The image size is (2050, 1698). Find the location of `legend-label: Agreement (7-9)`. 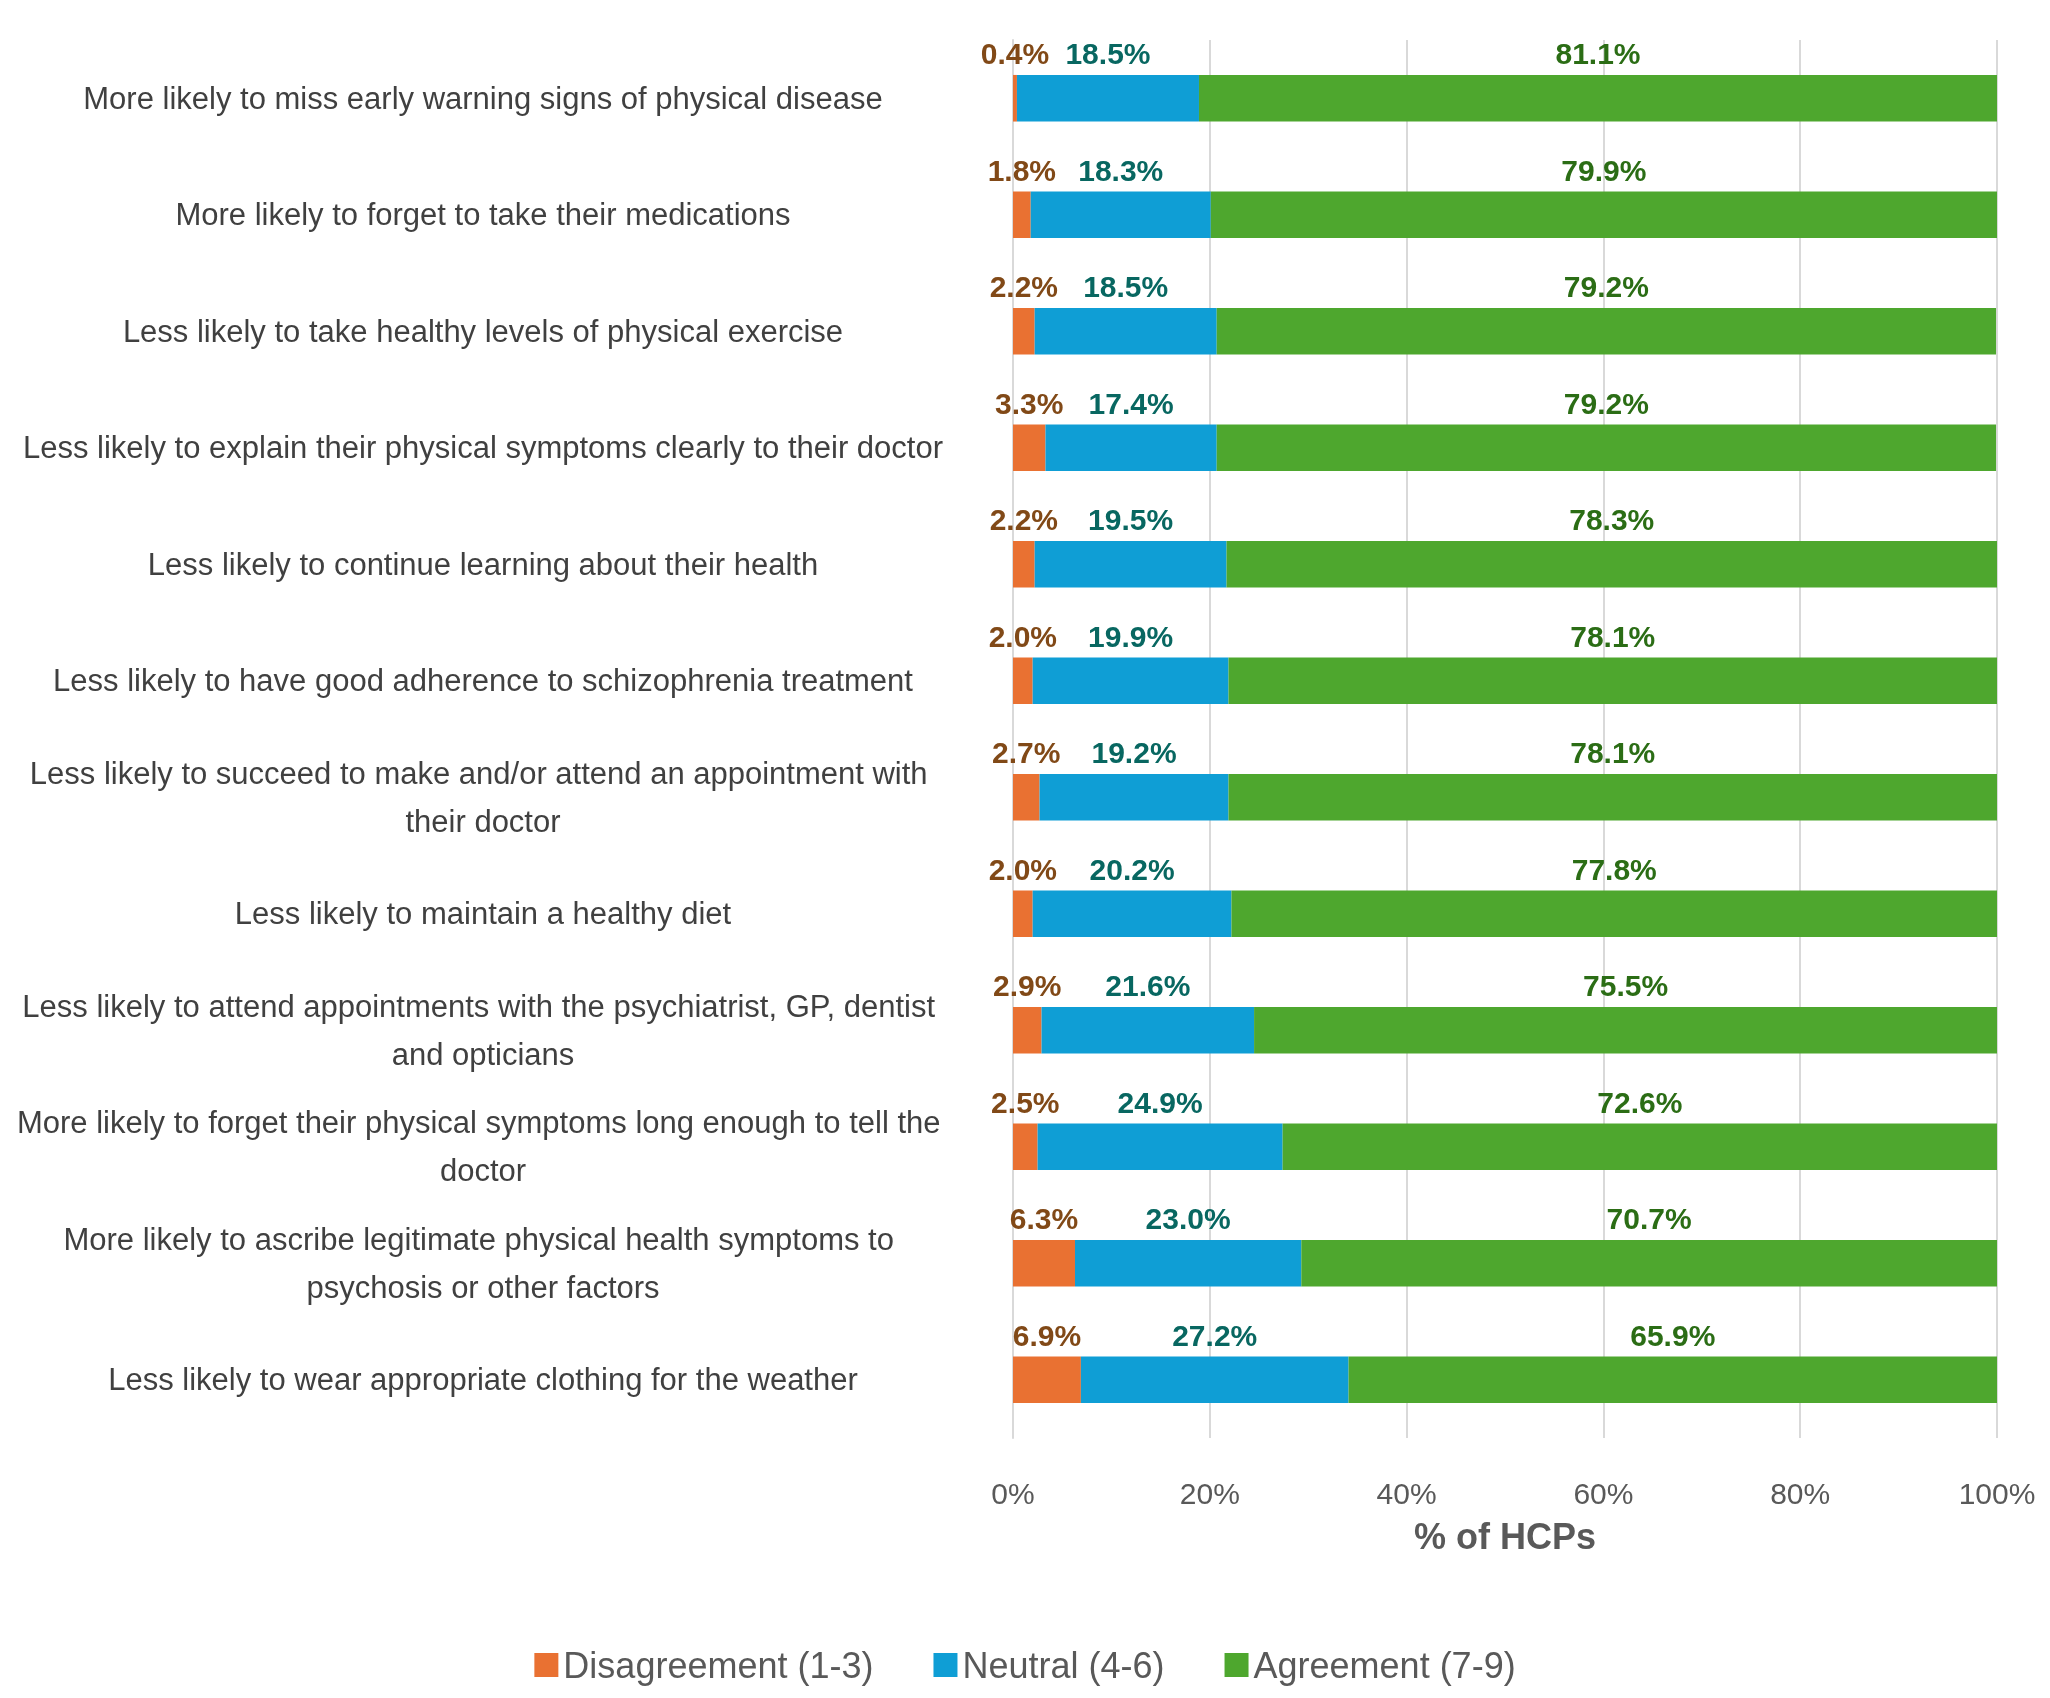

legend-label: Agreement (7-9) is located at coordinates (1384, 1665).